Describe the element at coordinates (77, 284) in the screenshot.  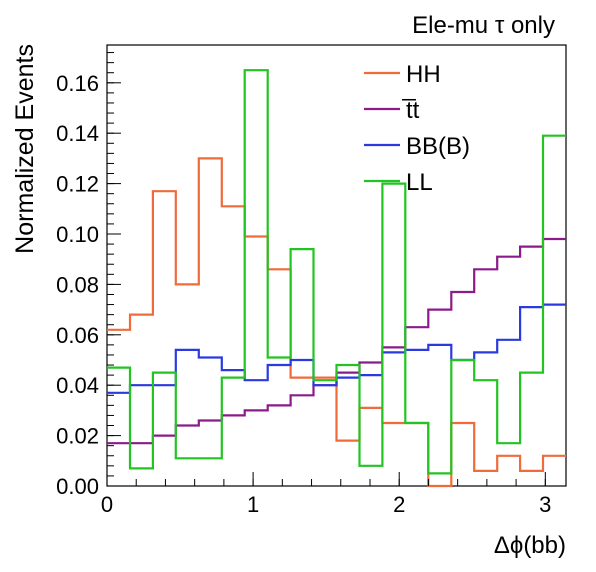
I see `y-tick-label: 0.08` at that location.